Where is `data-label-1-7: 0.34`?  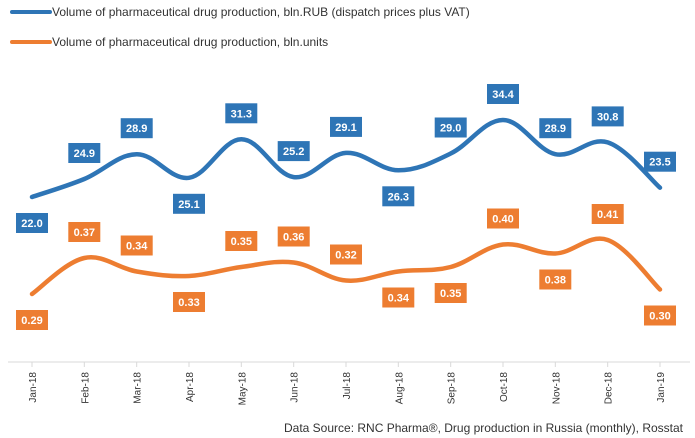 data-label-1-7: 0.34 is located at coordinates (398, 297).